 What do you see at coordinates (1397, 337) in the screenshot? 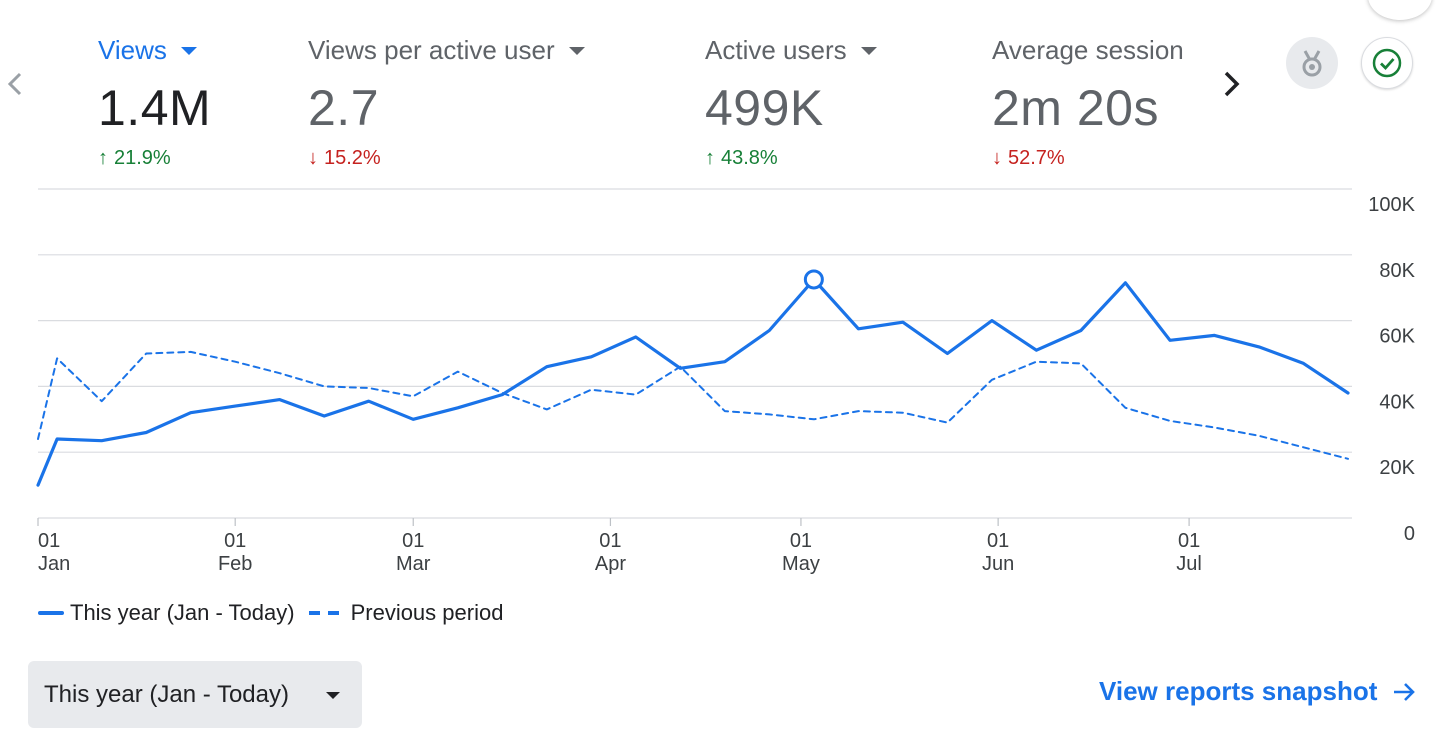
I see `y-tick-label: 60K` at bounding box center [1397, 337].